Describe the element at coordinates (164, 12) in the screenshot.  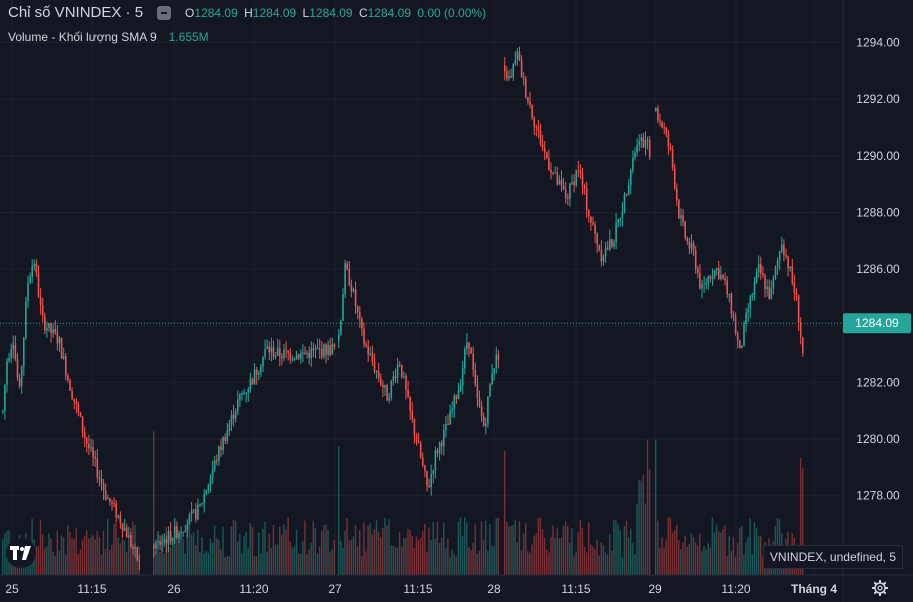
I see `hide-legend-icon` at that location.